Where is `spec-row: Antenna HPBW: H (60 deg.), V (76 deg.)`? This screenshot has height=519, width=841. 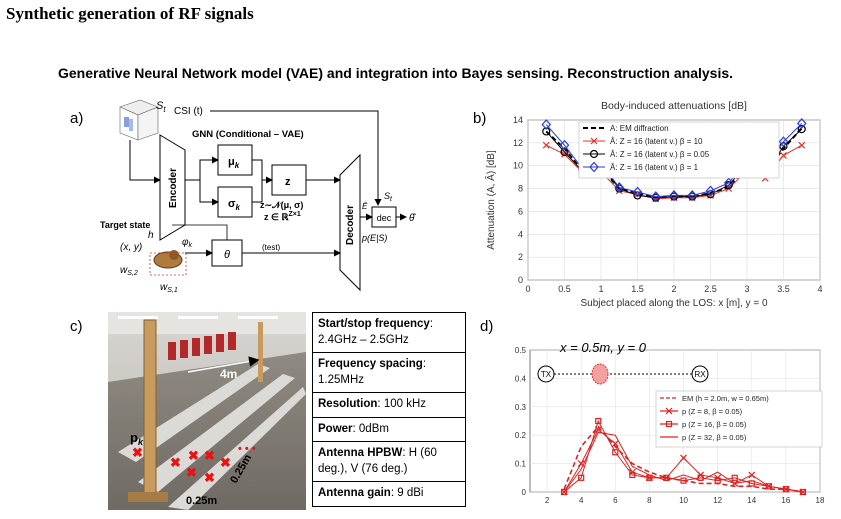 spec-row: Antenna HPBW: H (60 deg.), V (76 deg.) is located at coordinates (389, 462).